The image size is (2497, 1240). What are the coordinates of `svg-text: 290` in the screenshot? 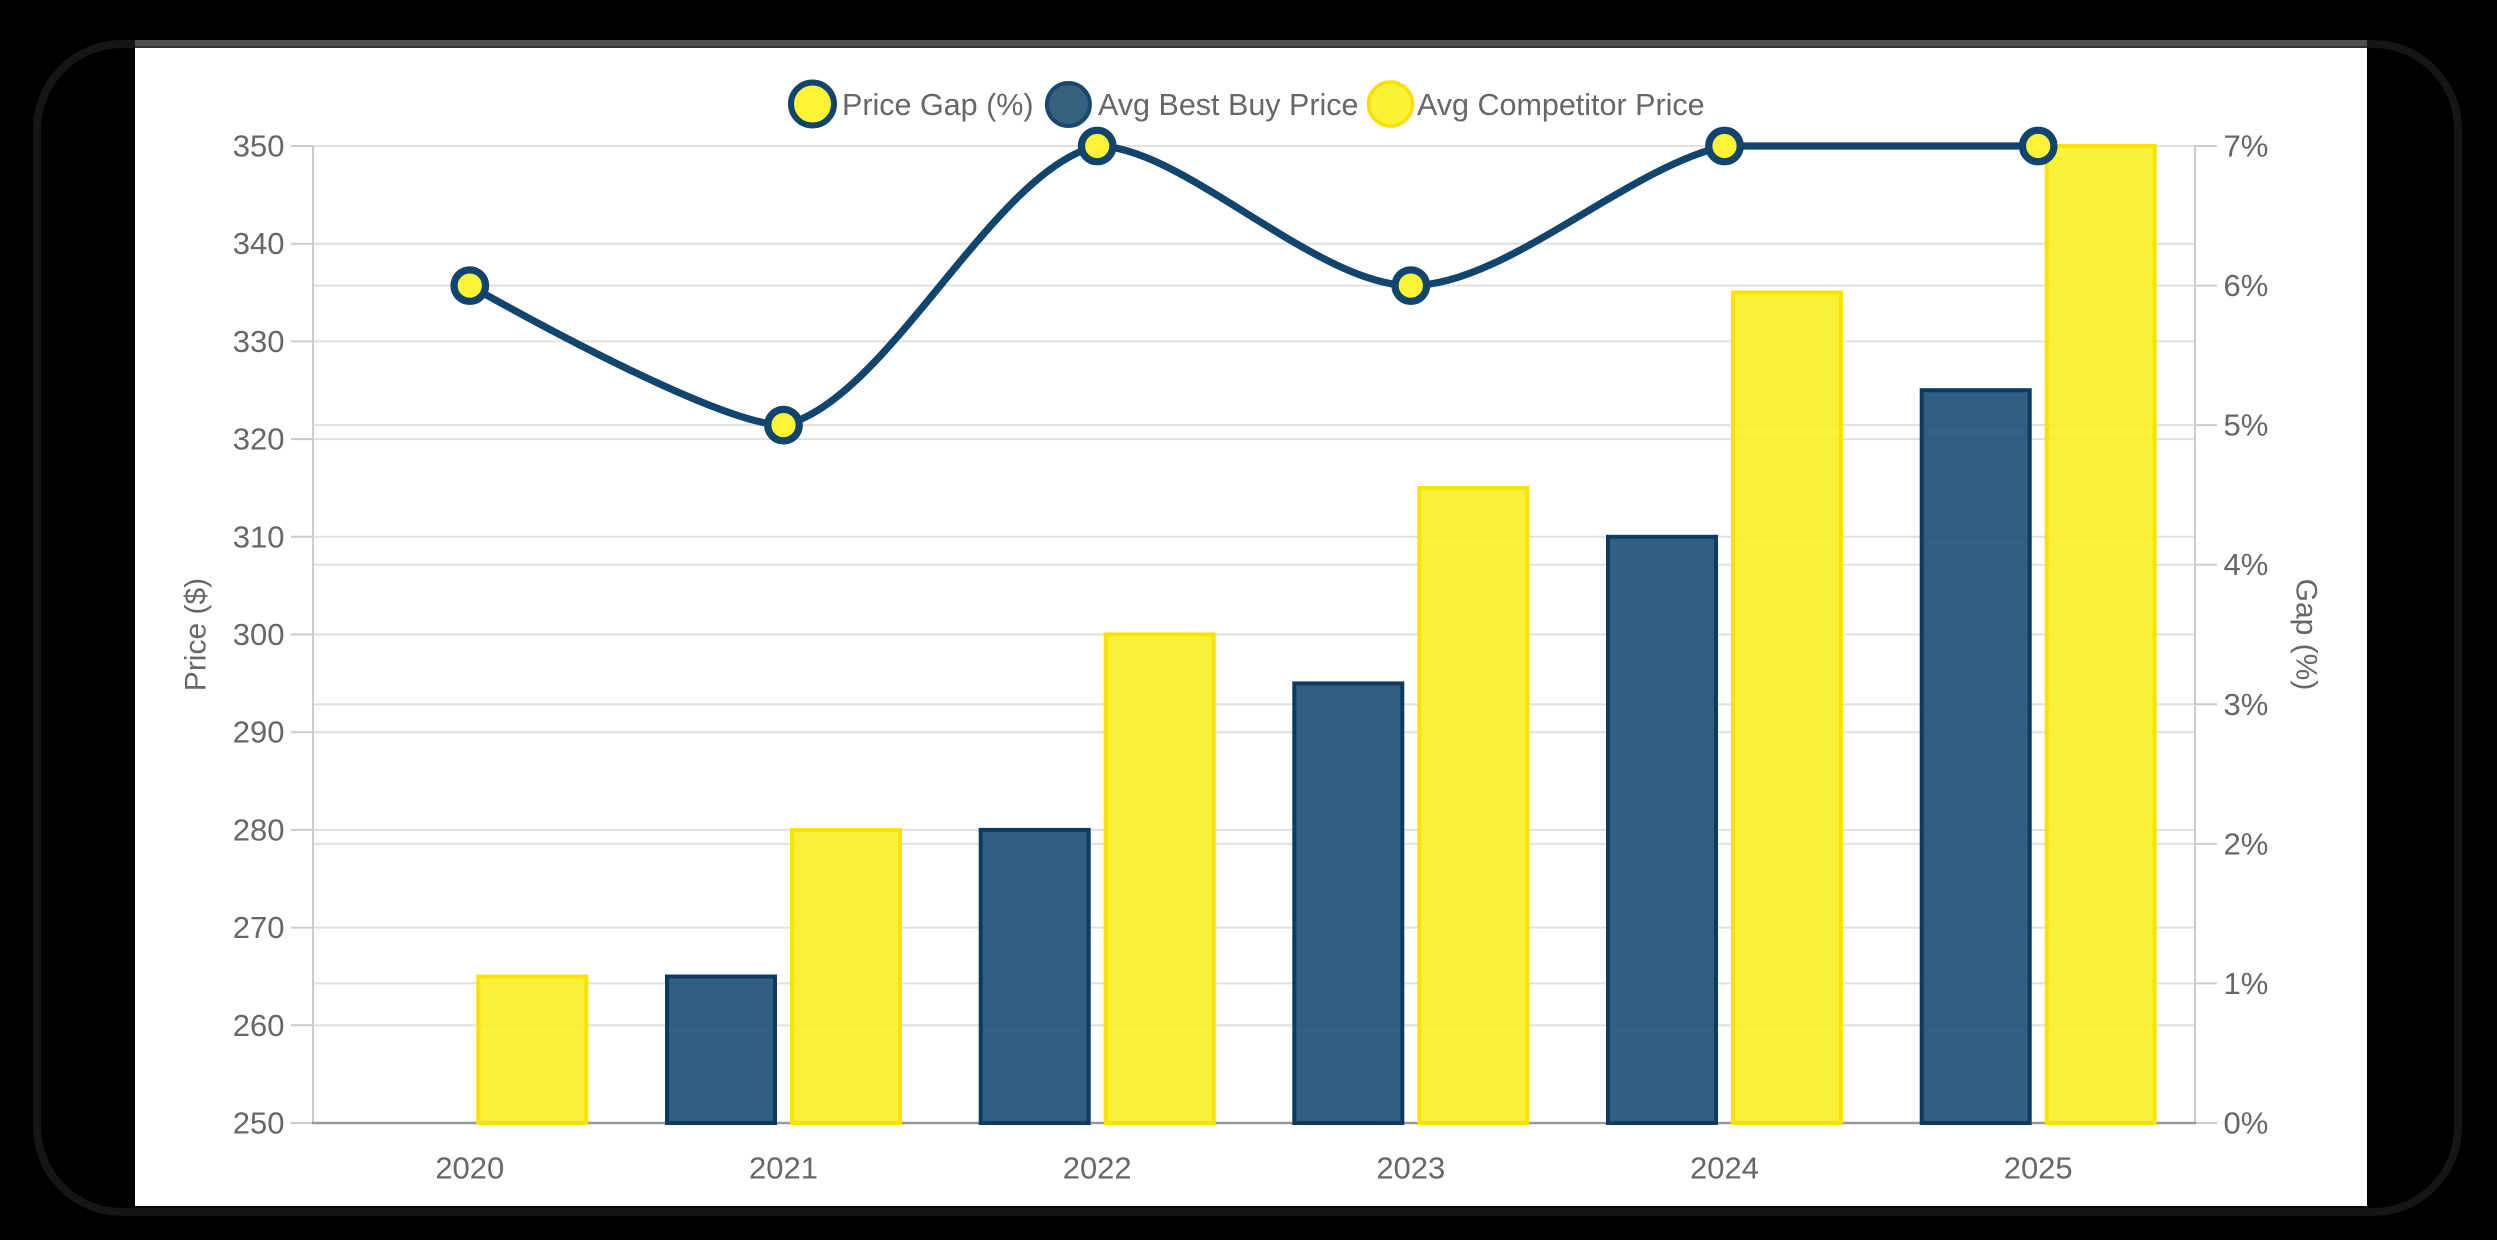 It's located at (259, 732).